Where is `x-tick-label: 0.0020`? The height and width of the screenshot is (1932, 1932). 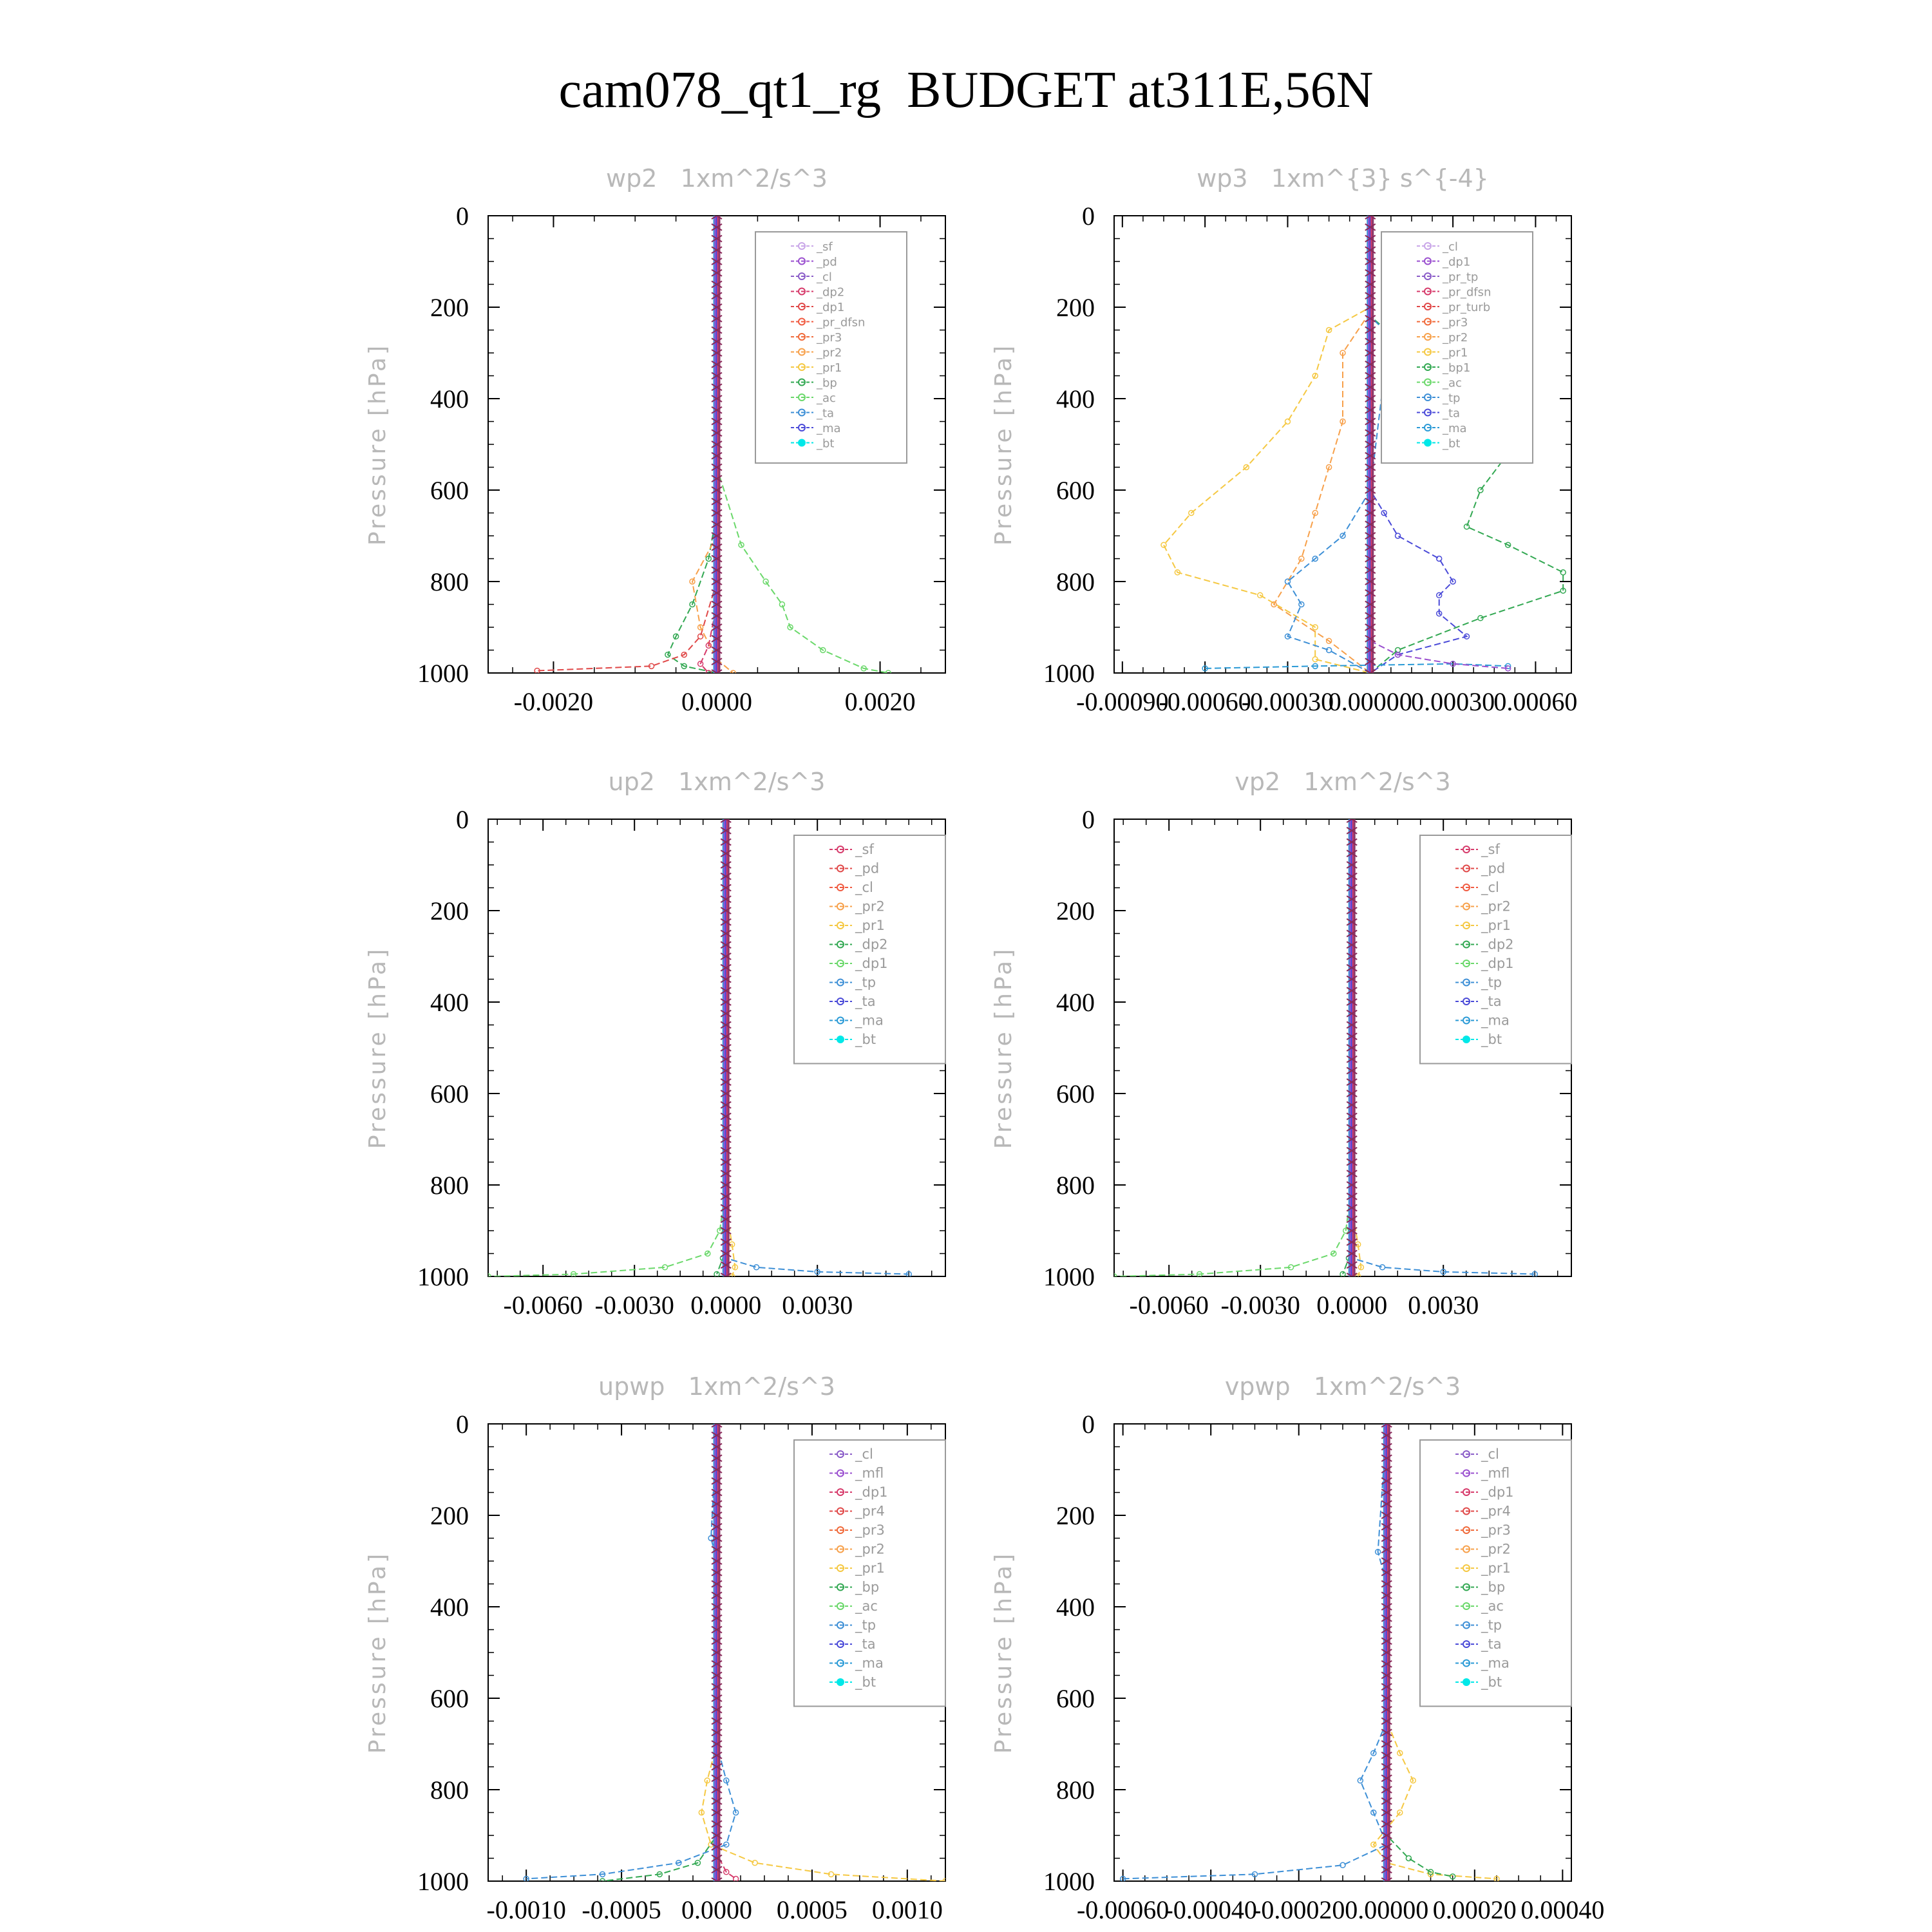 x-tick-label: 0.0020 is located at coordinates (880, 701).